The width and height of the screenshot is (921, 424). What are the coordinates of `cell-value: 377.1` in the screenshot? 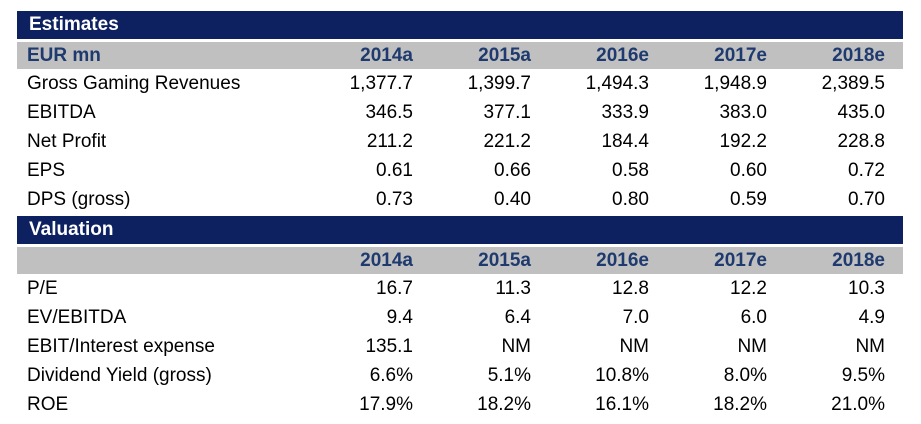 It's located at (507, 112).